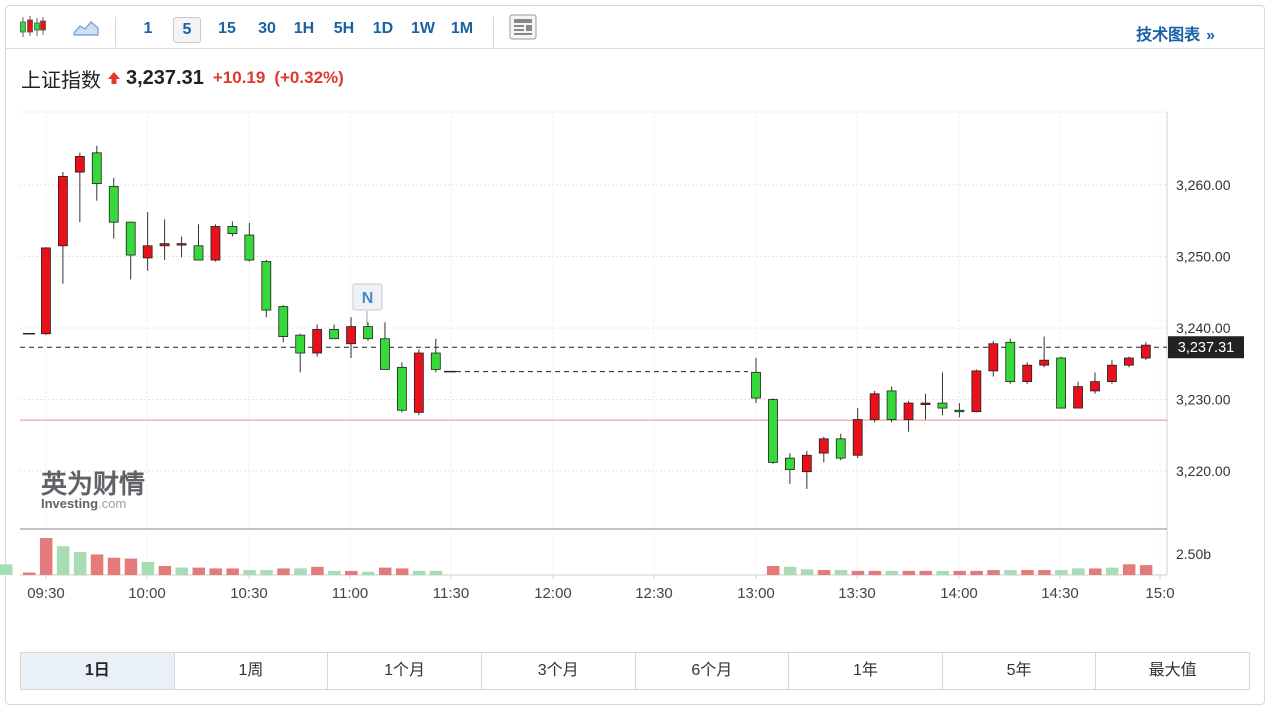 This screenshot has width=1270, height=710. I want to click on range-tab-7: 最大值, so click(1172, 670).